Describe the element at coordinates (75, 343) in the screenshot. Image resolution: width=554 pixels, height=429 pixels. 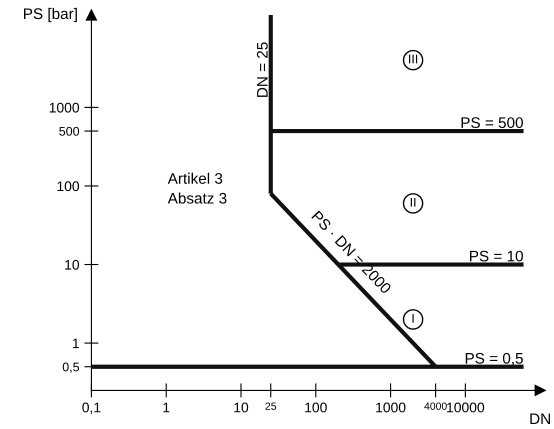
I see `y-tick-label: 1` at that location.